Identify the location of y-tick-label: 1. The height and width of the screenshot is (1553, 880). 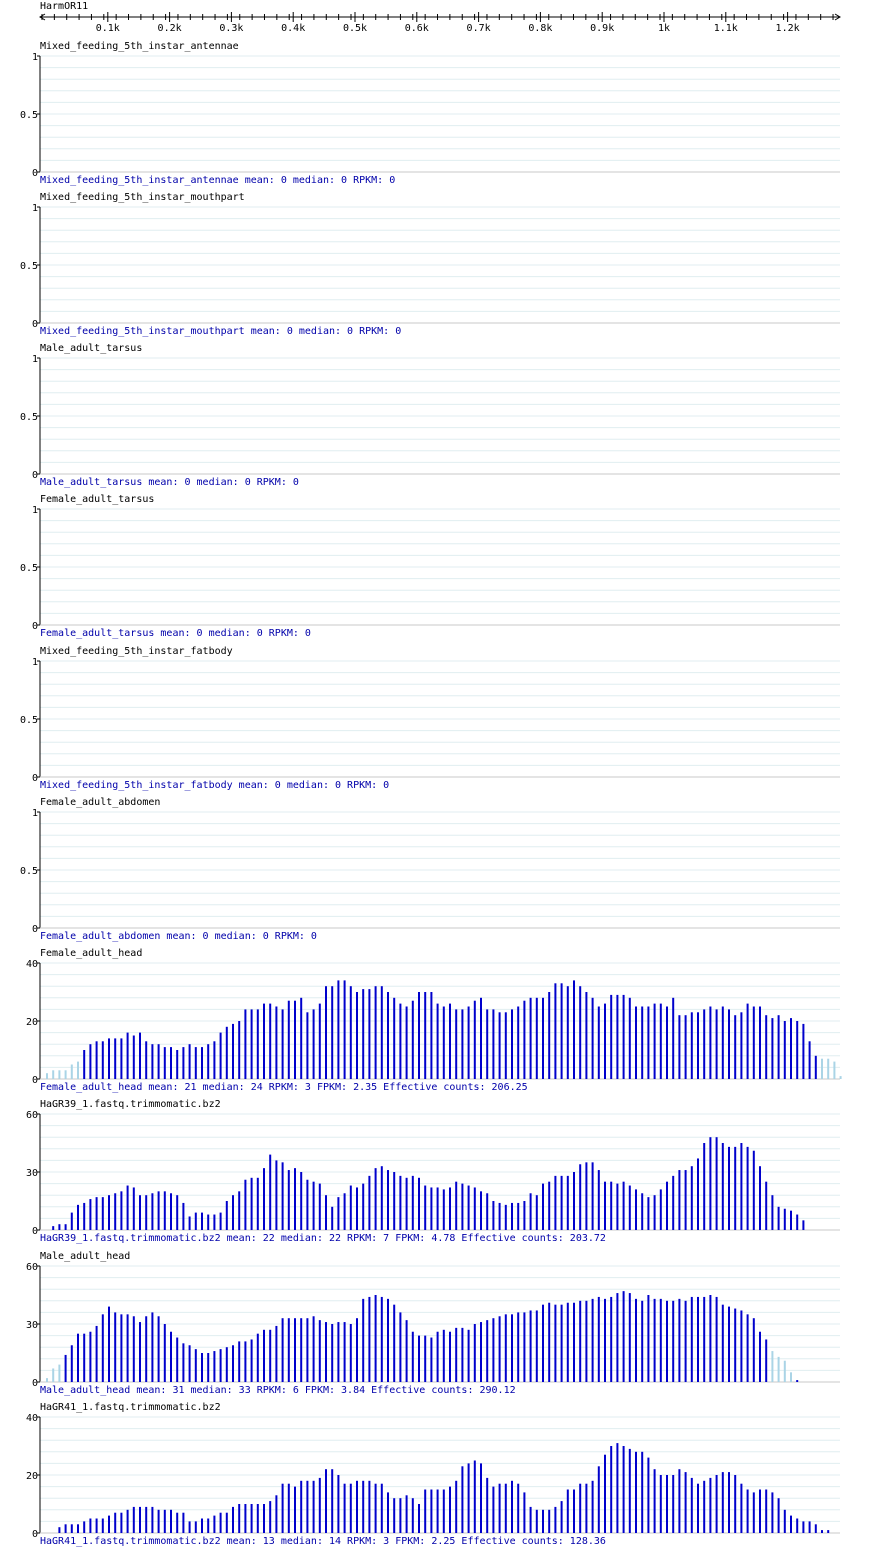
(35, 813).